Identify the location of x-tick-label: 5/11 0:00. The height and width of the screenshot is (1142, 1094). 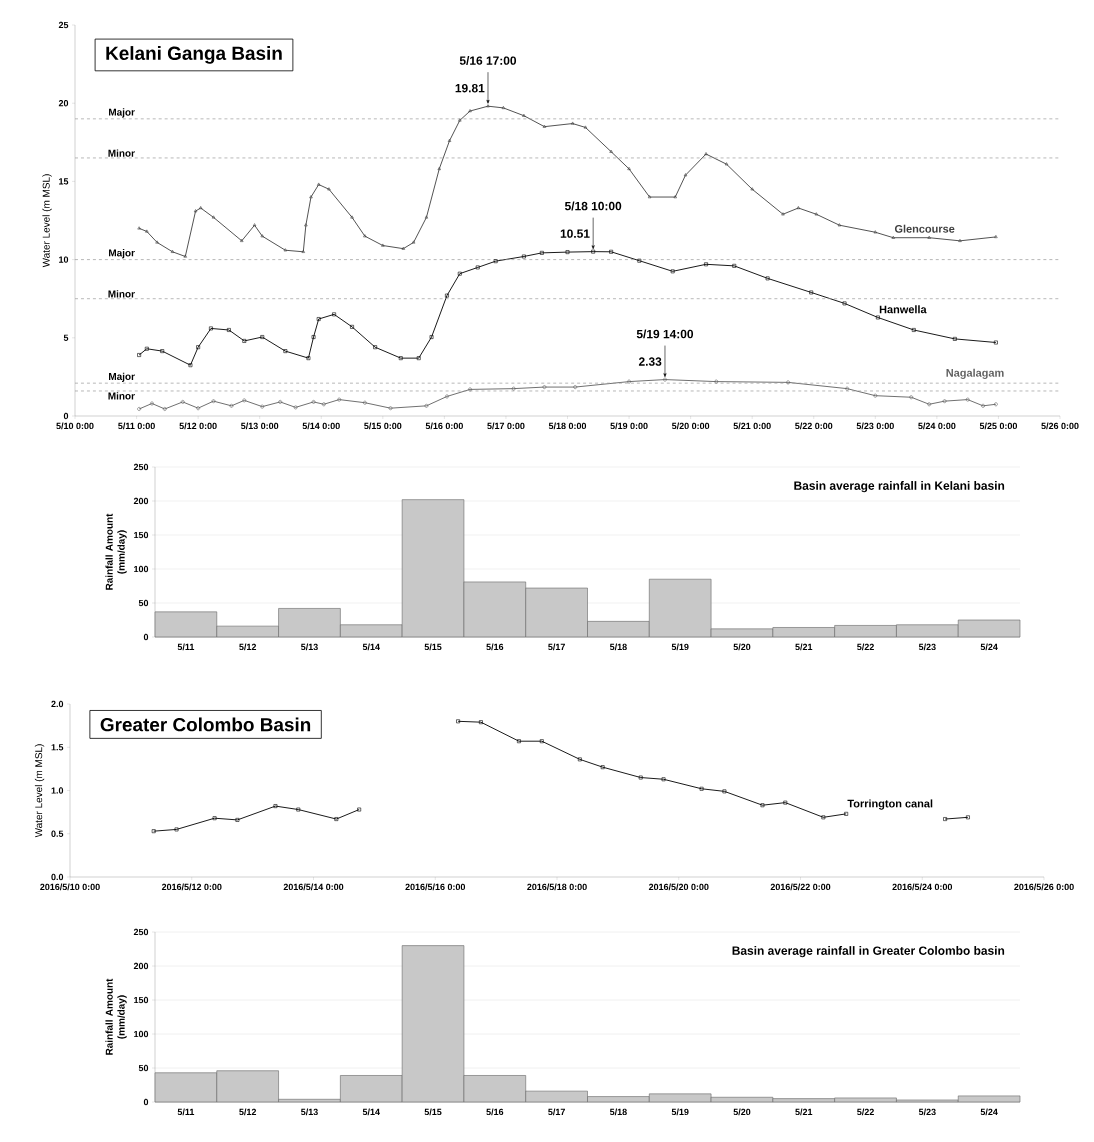
(136, 426).